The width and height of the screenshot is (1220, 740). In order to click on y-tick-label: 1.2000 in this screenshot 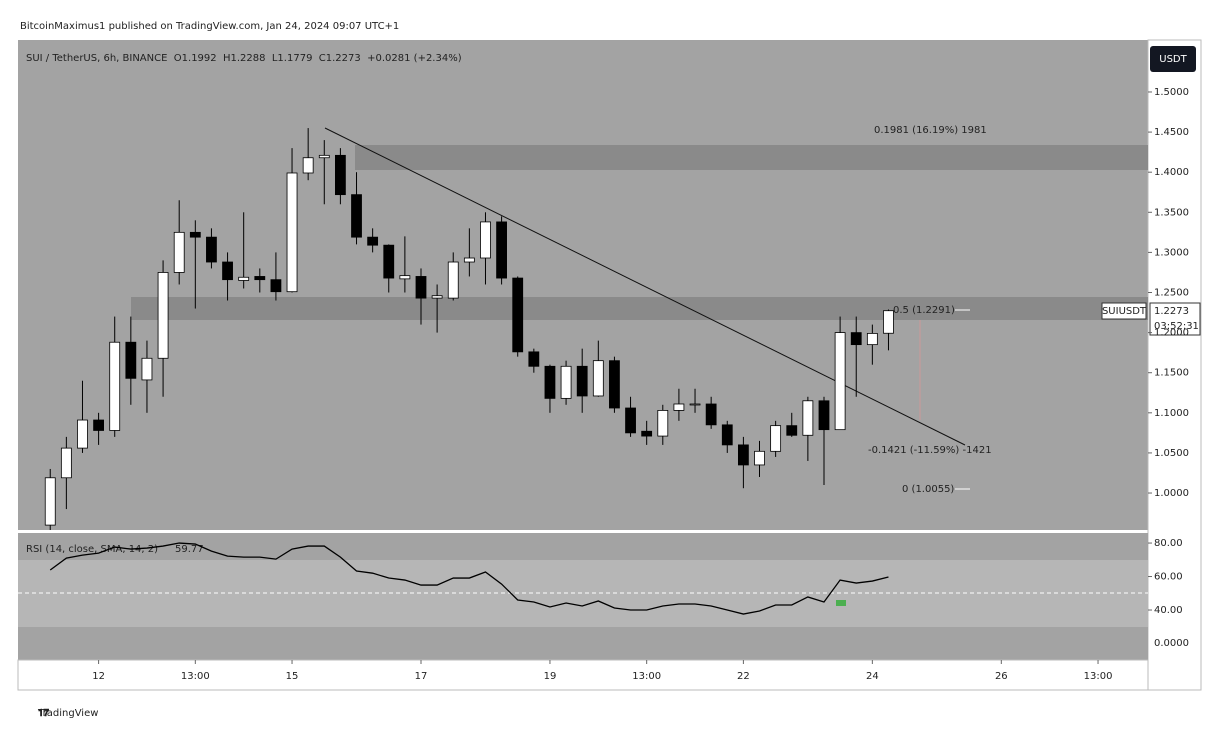, I will do `click(1171, 333)`.